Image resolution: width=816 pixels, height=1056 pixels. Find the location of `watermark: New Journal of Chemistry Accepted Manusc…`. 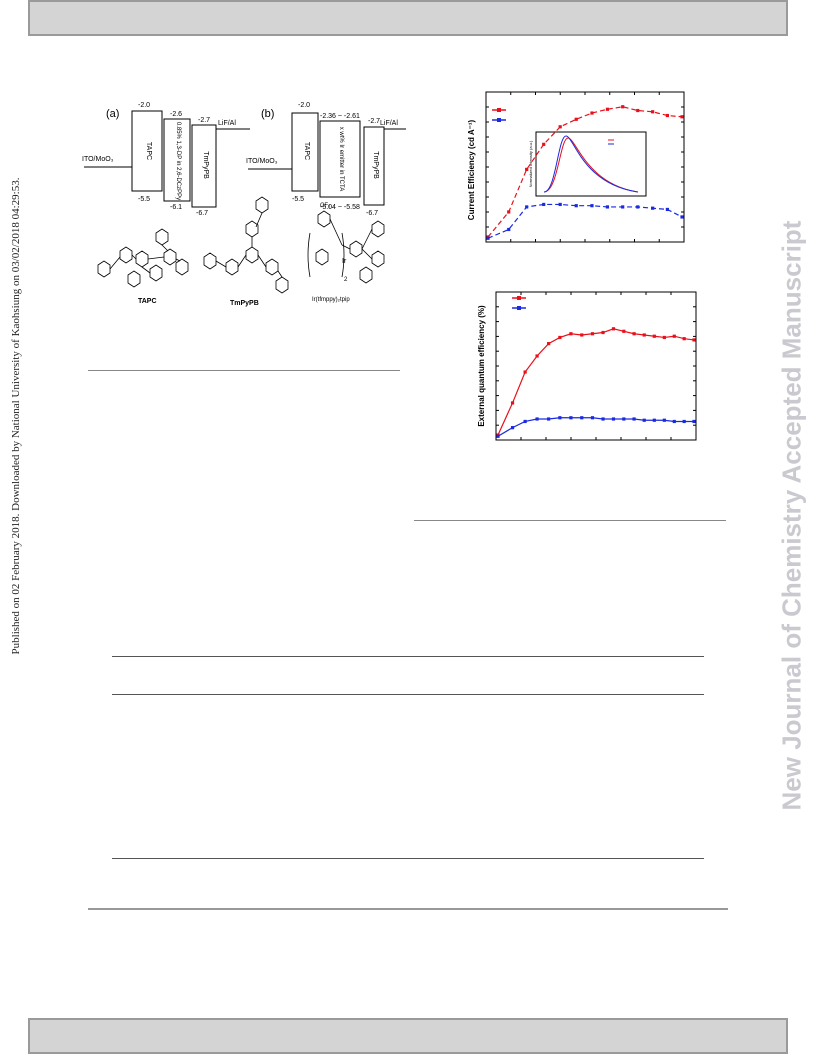

watermark: New Journal of Chemistry Accepted Manusc… is located at coordinates (789, 520).